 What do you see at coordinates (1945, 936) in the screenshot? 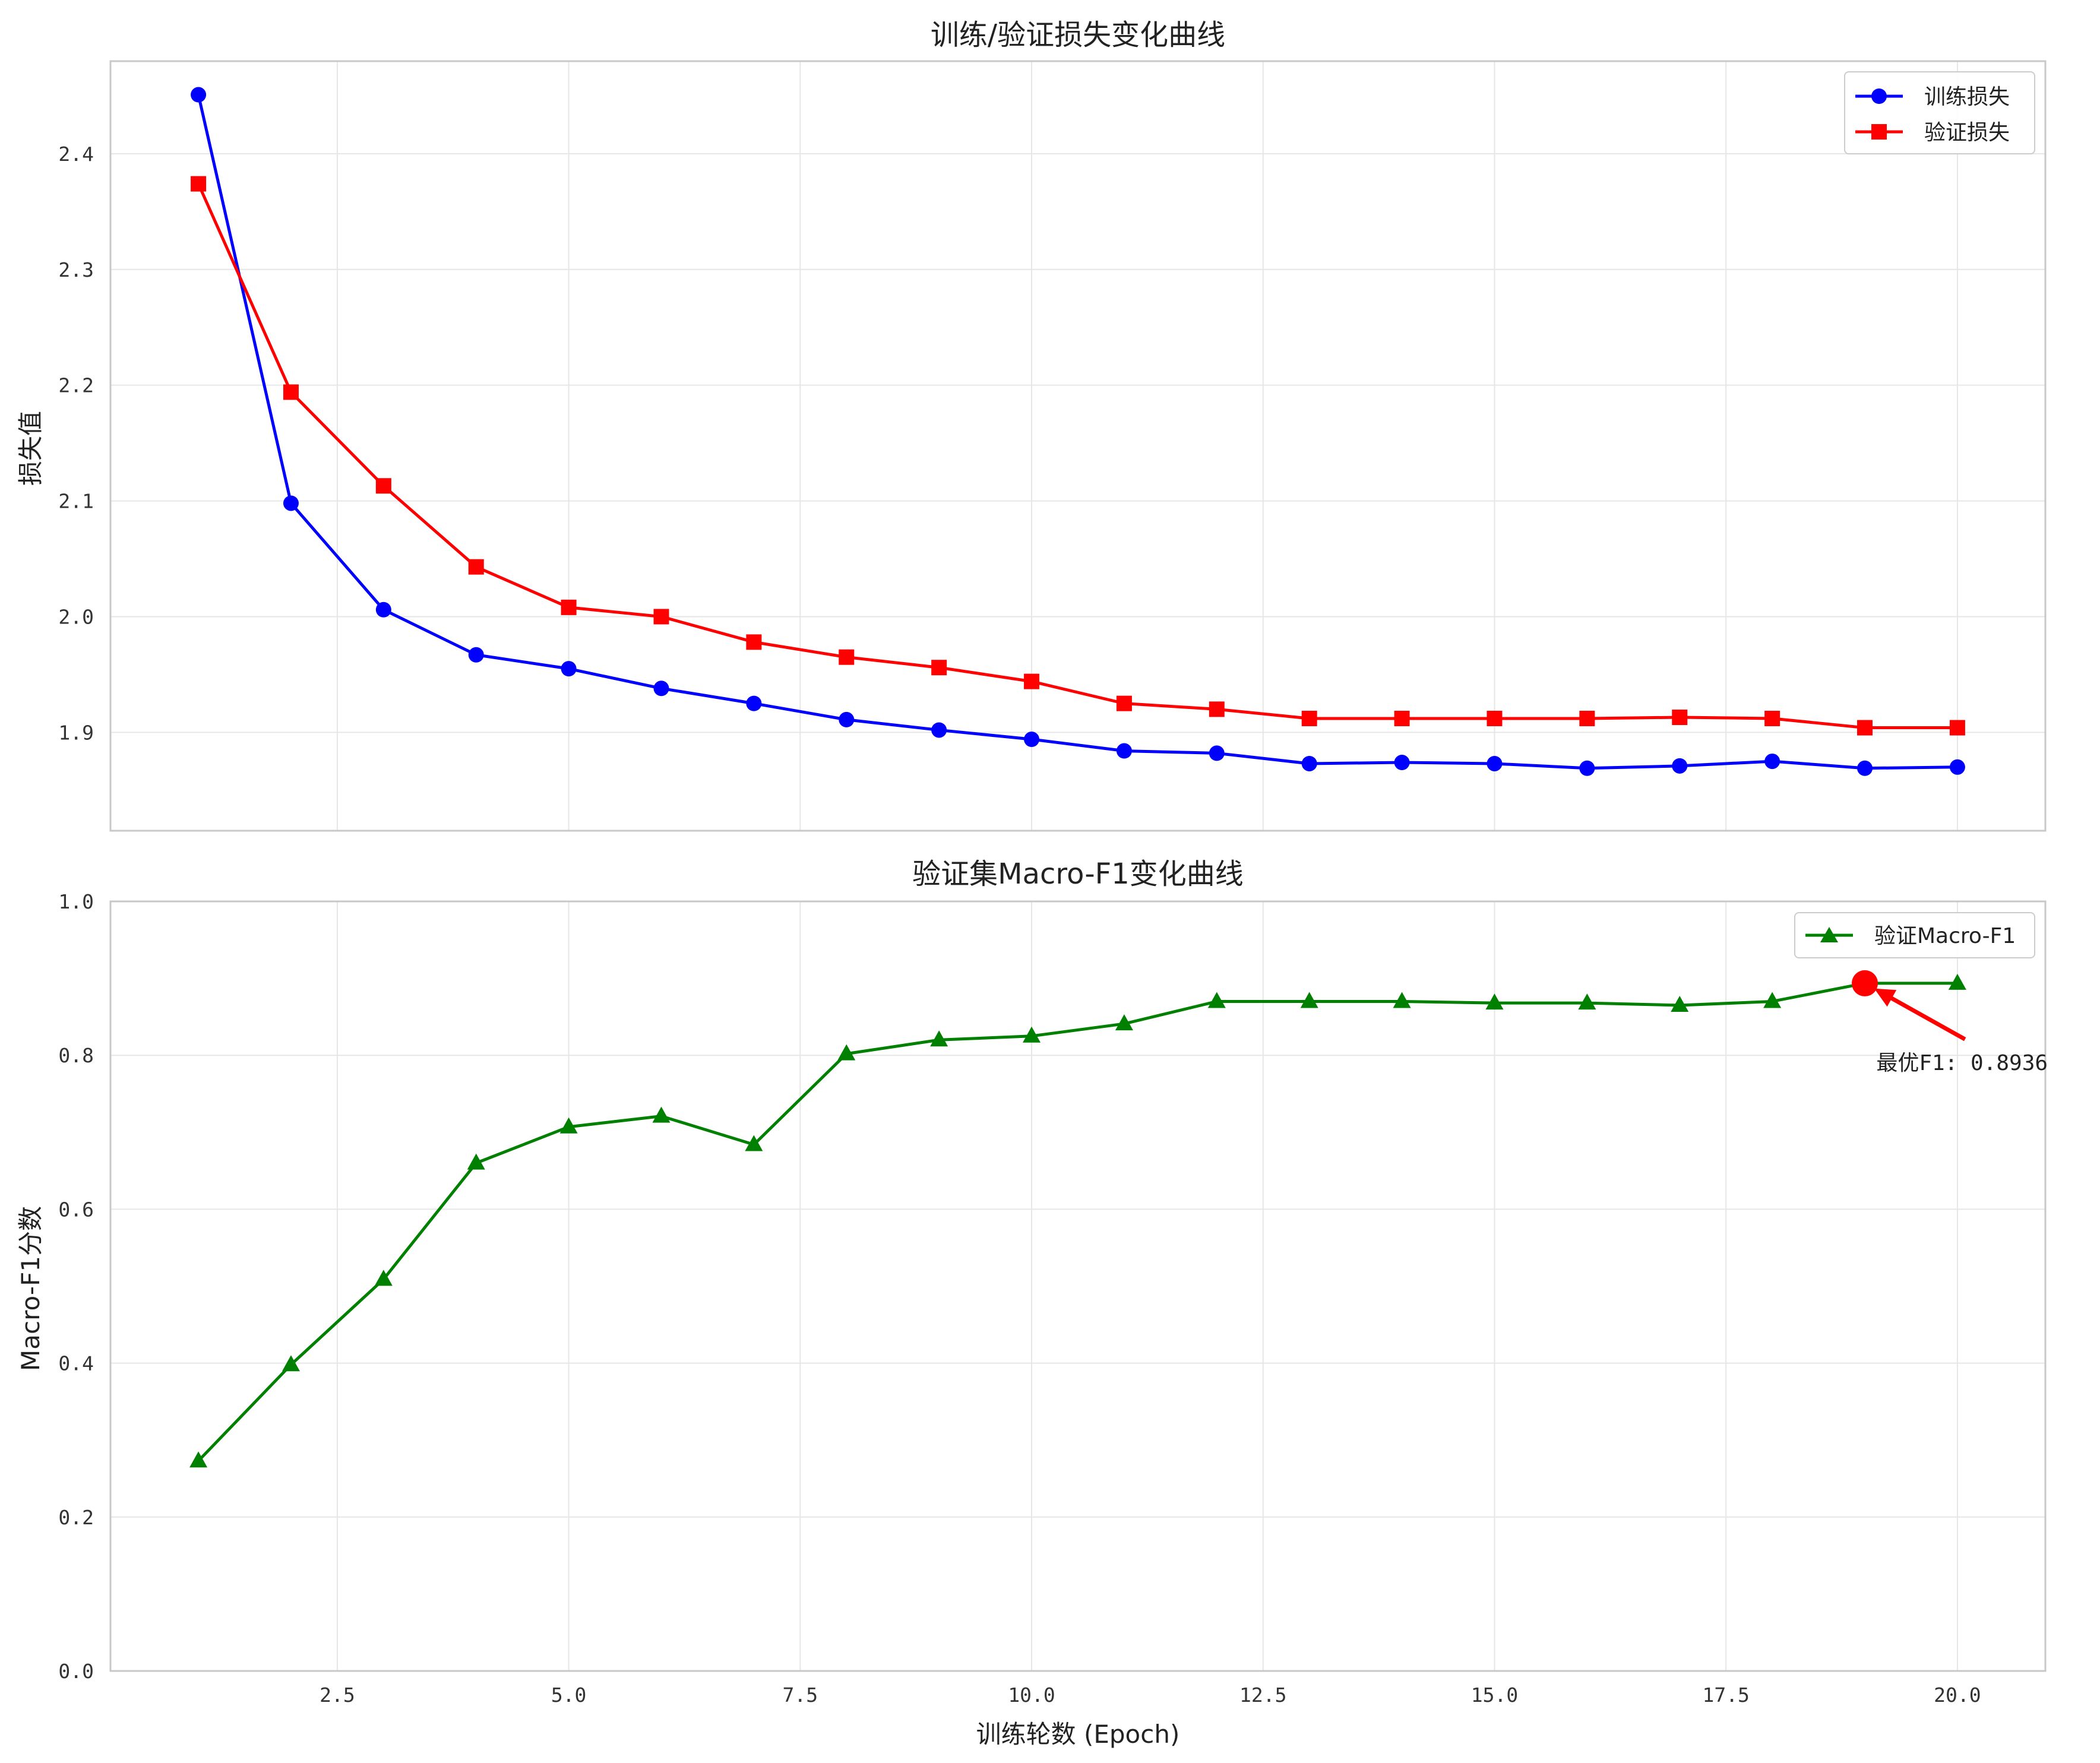
I see `legend-f1-label: 验证Macro-F1` at bounding box center [1945, 936].